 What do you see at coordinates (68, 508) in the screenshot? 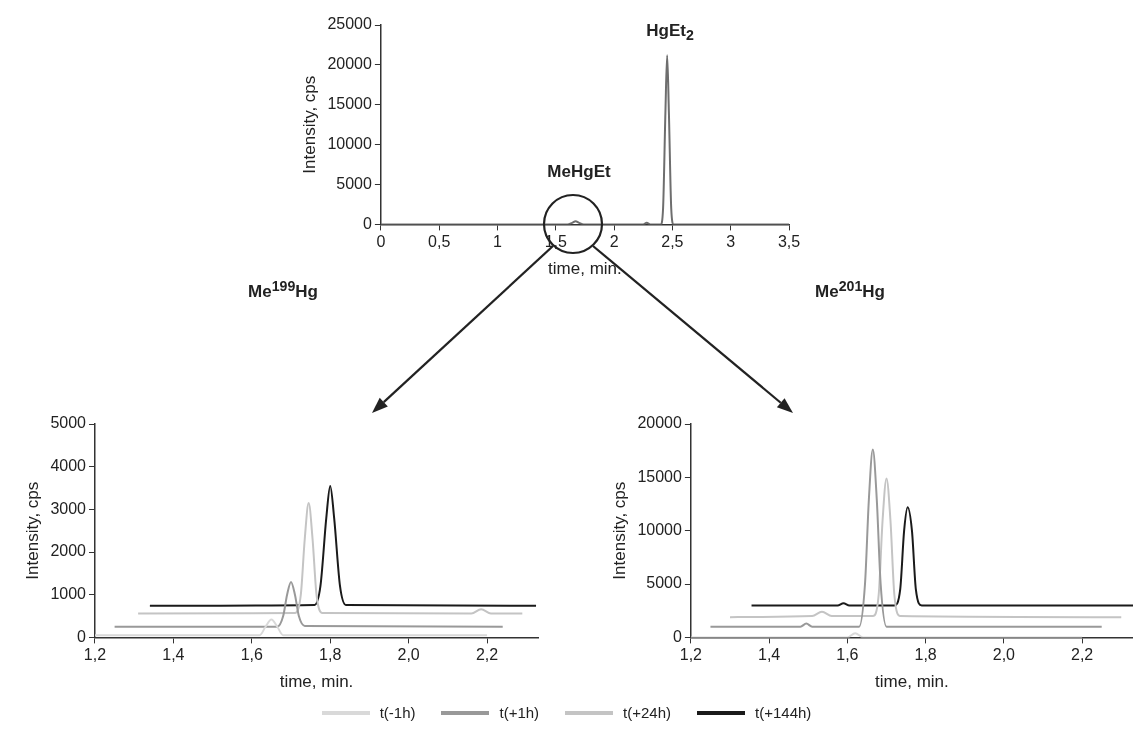
I see `y-tick-label: 3000` at bounding box center [68, 508].